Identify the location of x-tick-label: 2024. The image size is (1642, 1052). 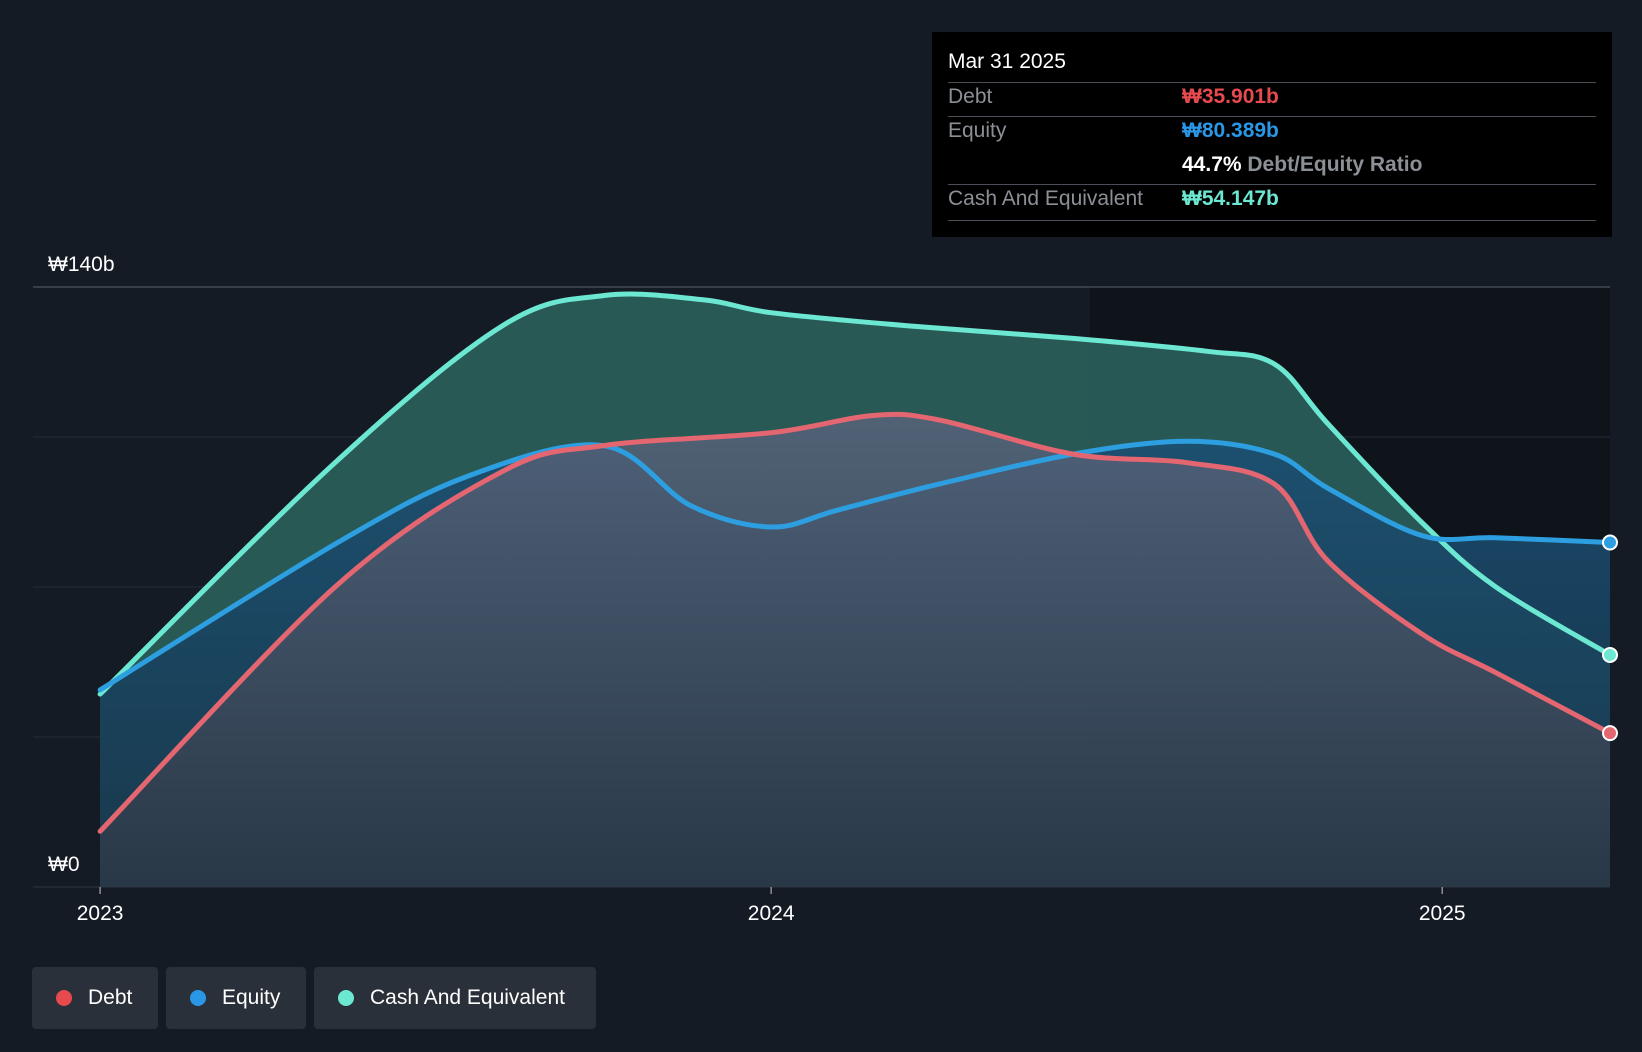
(771, 913).